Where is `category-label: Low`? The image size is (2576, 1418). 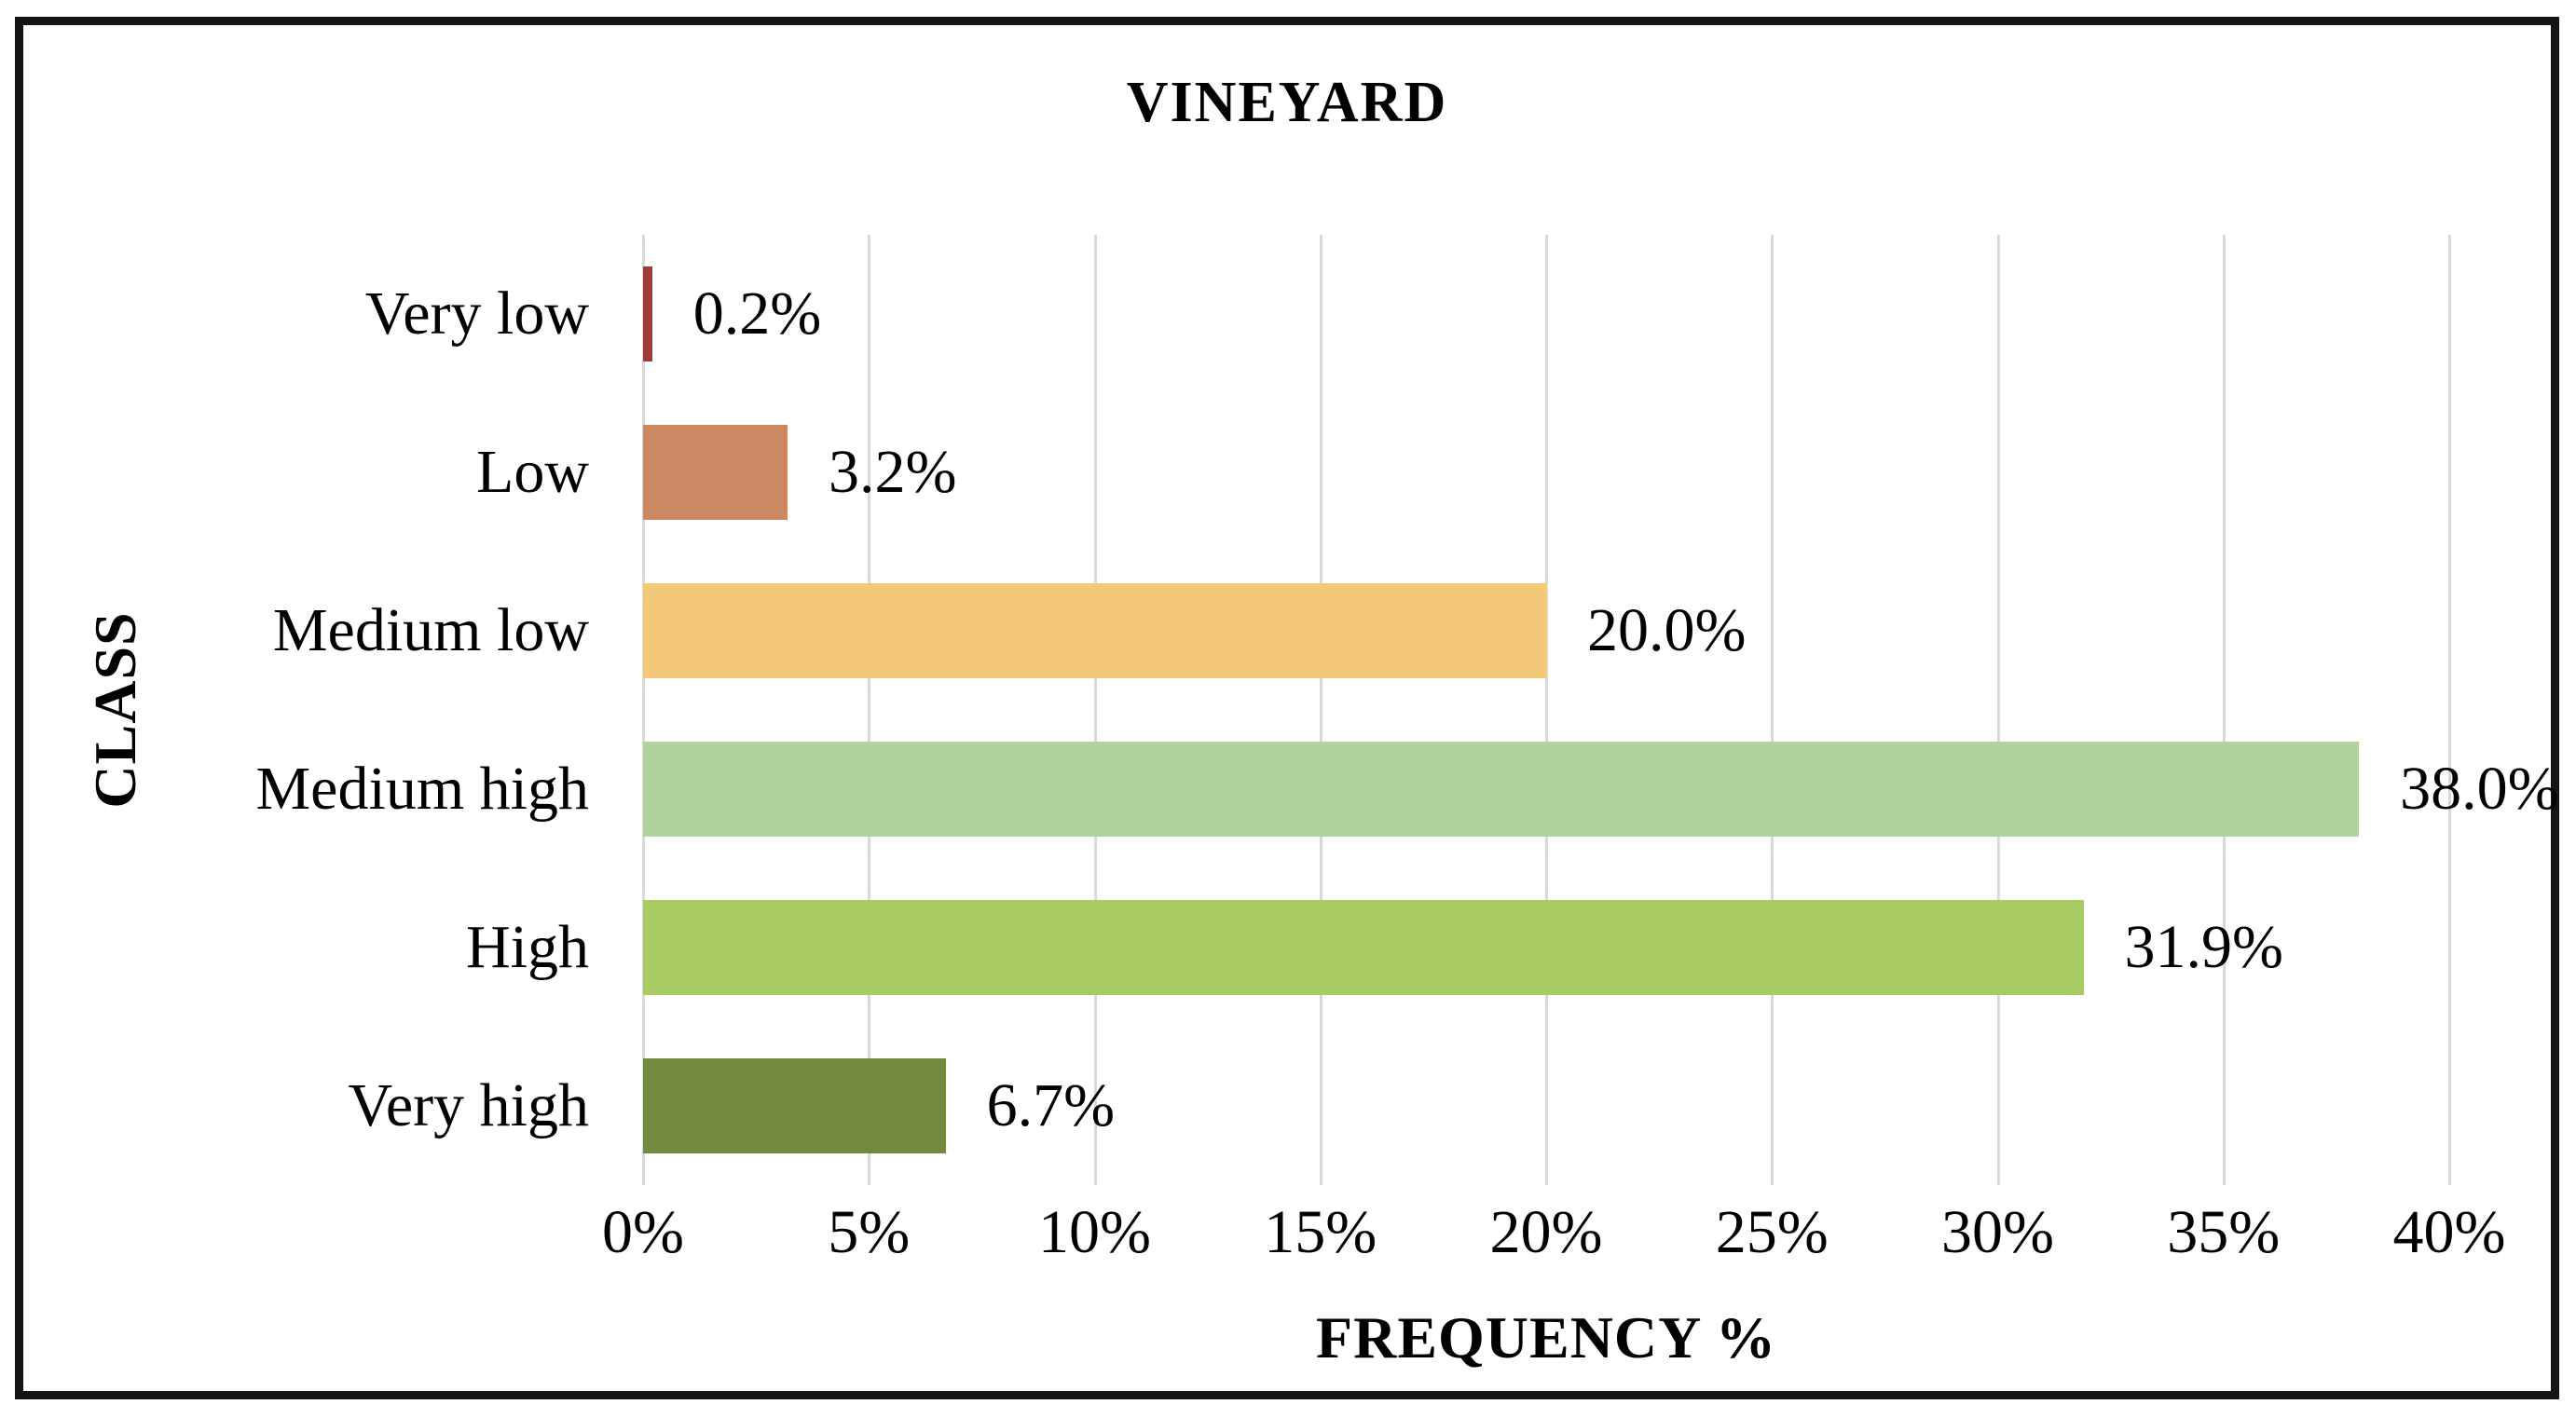
category-label: Low is located at coordinates (532, 472).